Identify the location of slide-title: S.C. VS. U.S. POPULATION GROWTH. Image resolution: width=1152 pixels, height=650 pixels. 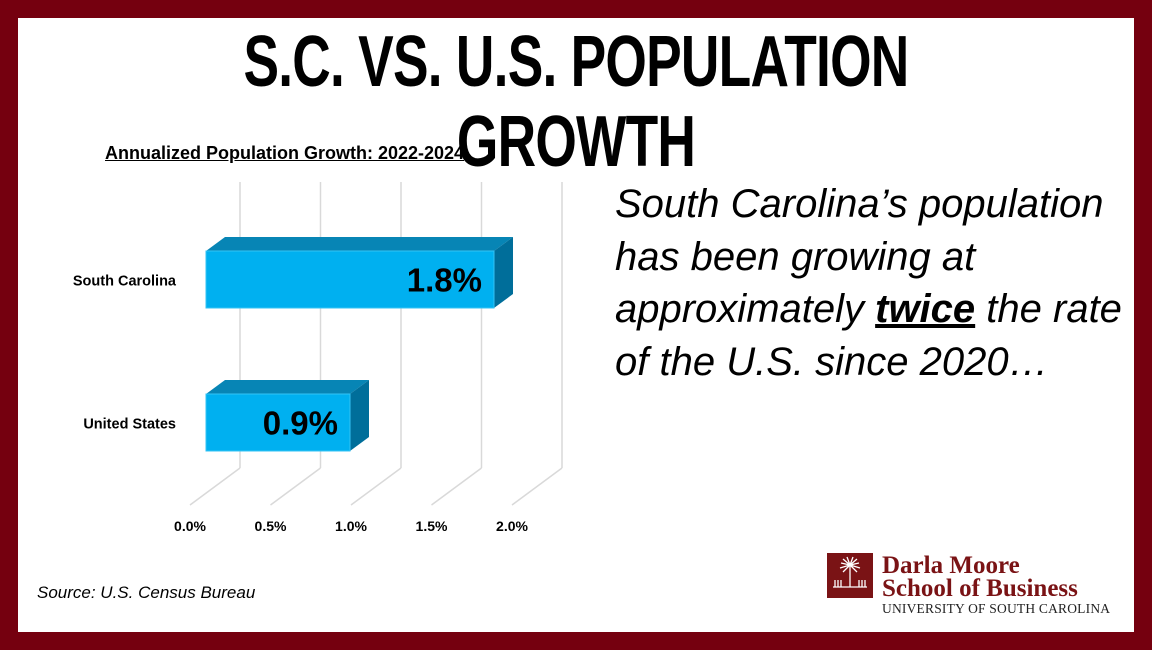
(576, 102).